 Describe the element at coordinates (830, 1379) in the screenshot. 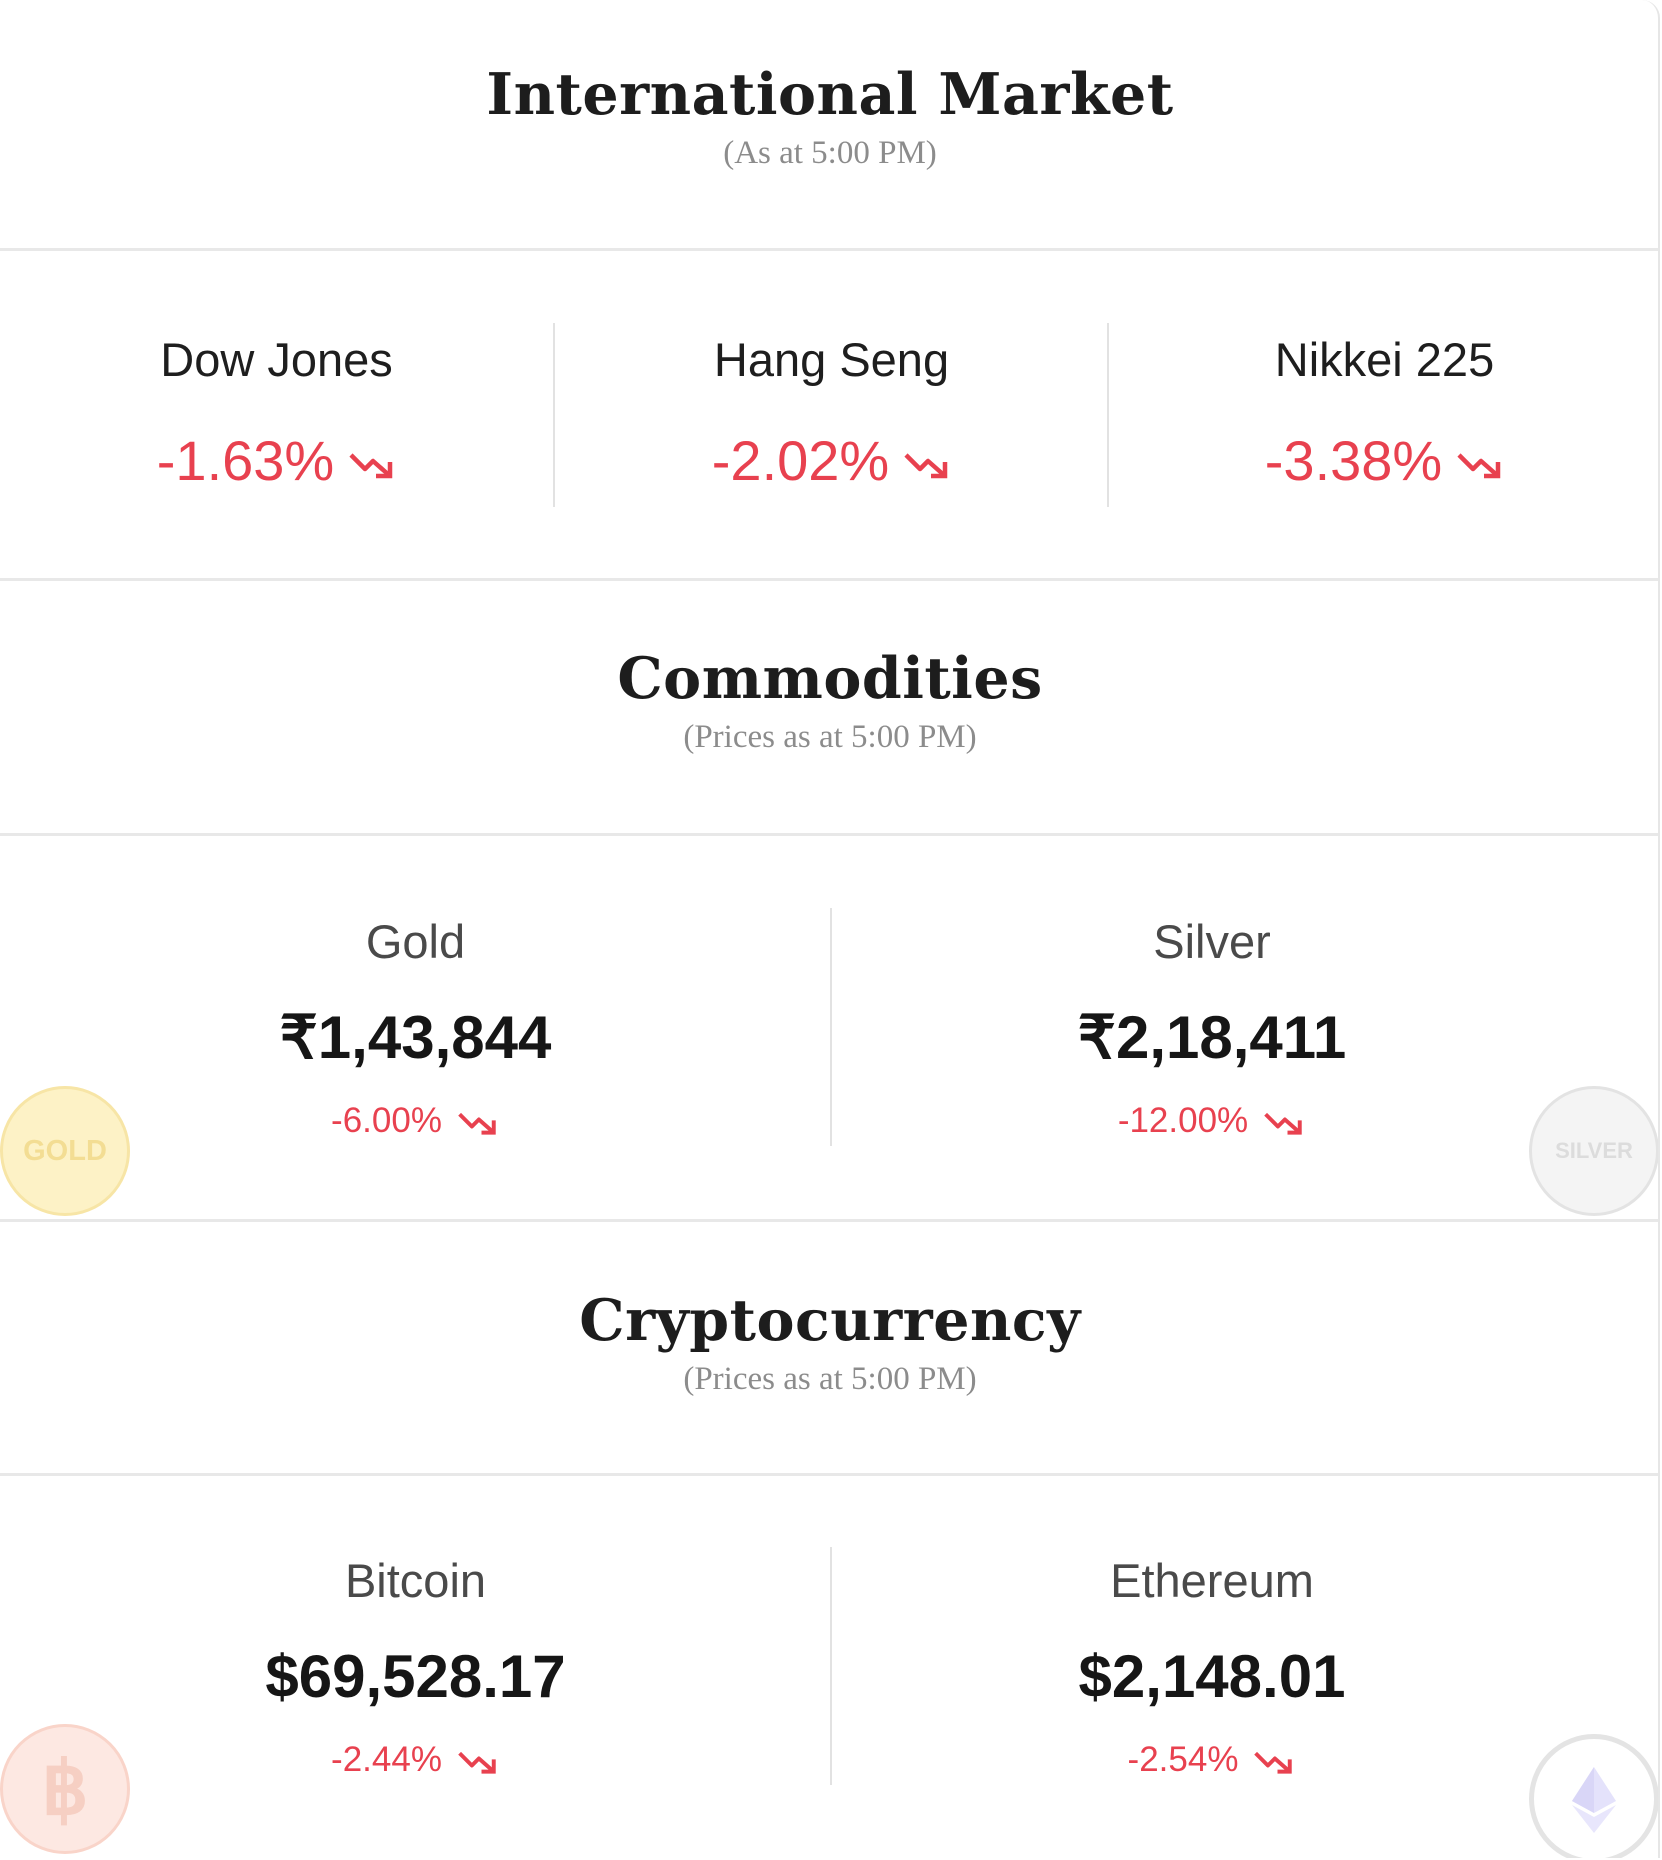

I see `crypto-subtitle: (Prices as at 5:00 PM)` at that location.